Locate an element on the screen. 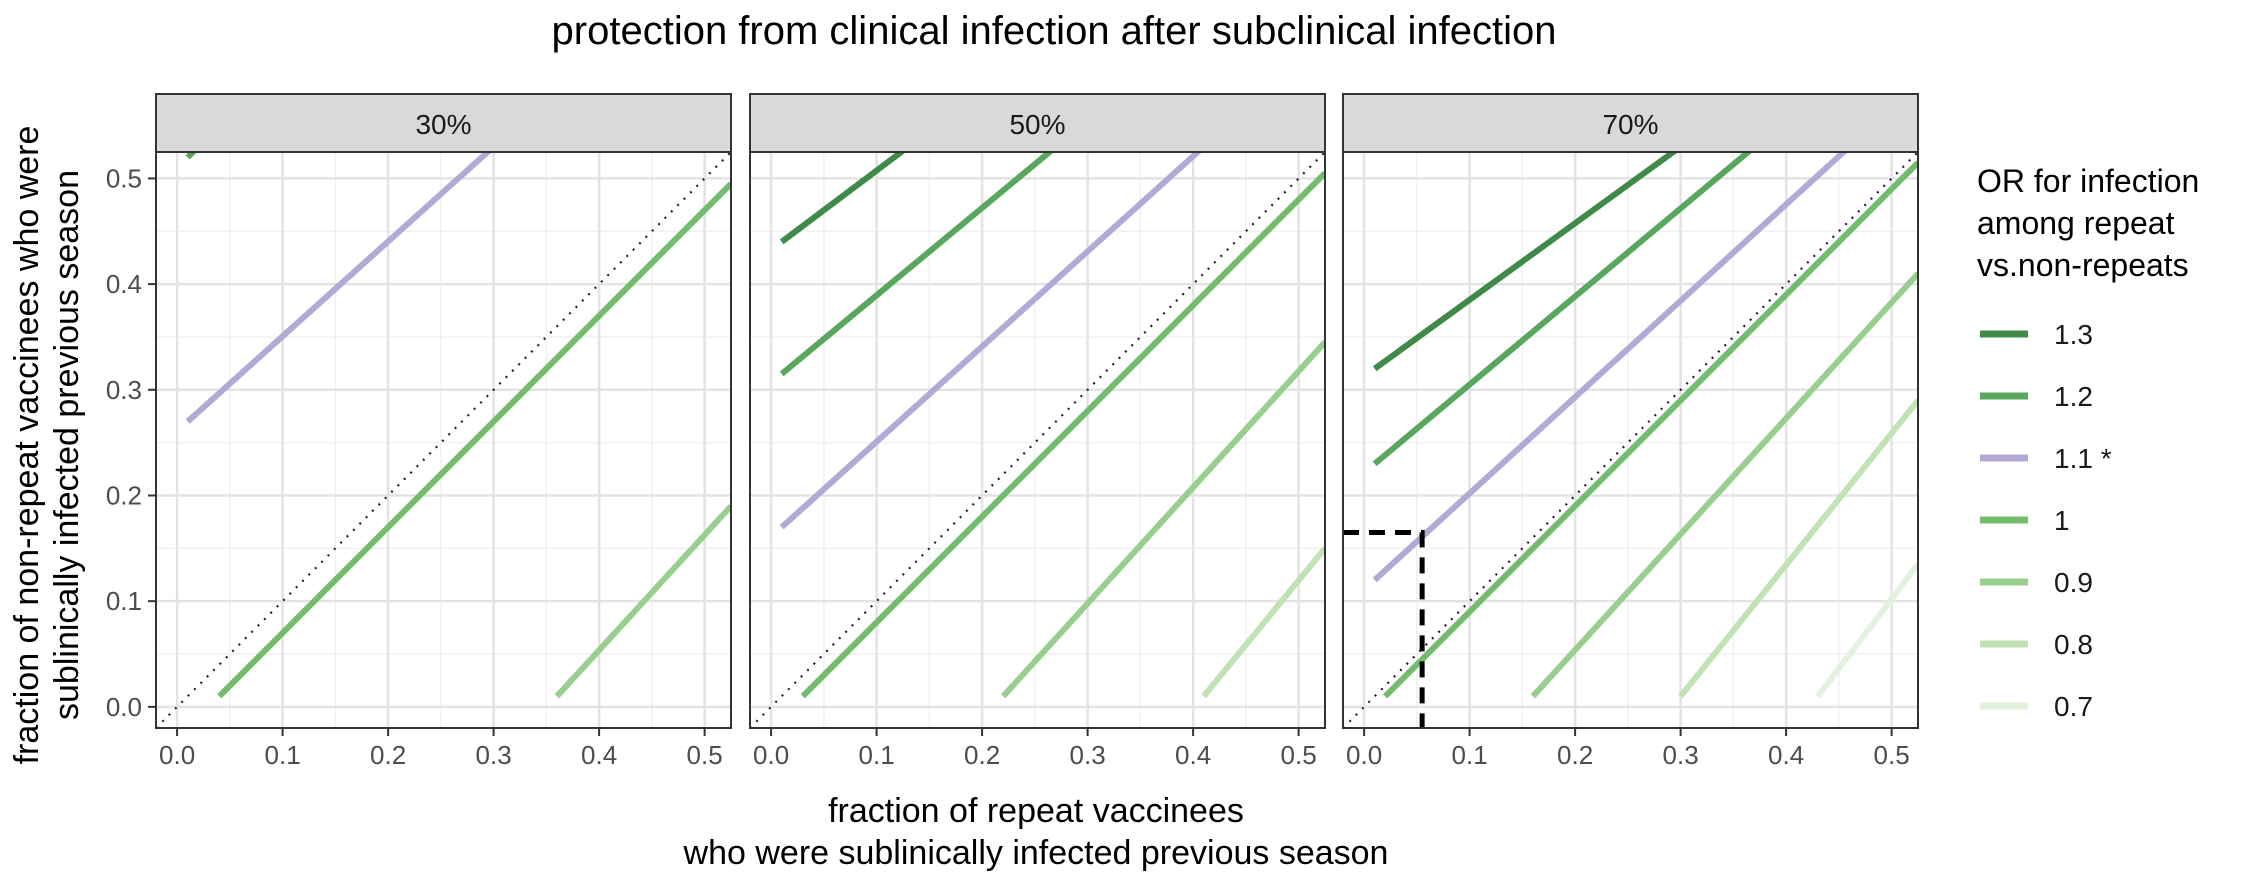  legend-title-line: OR for infection is located at coordinates (2088, 181).